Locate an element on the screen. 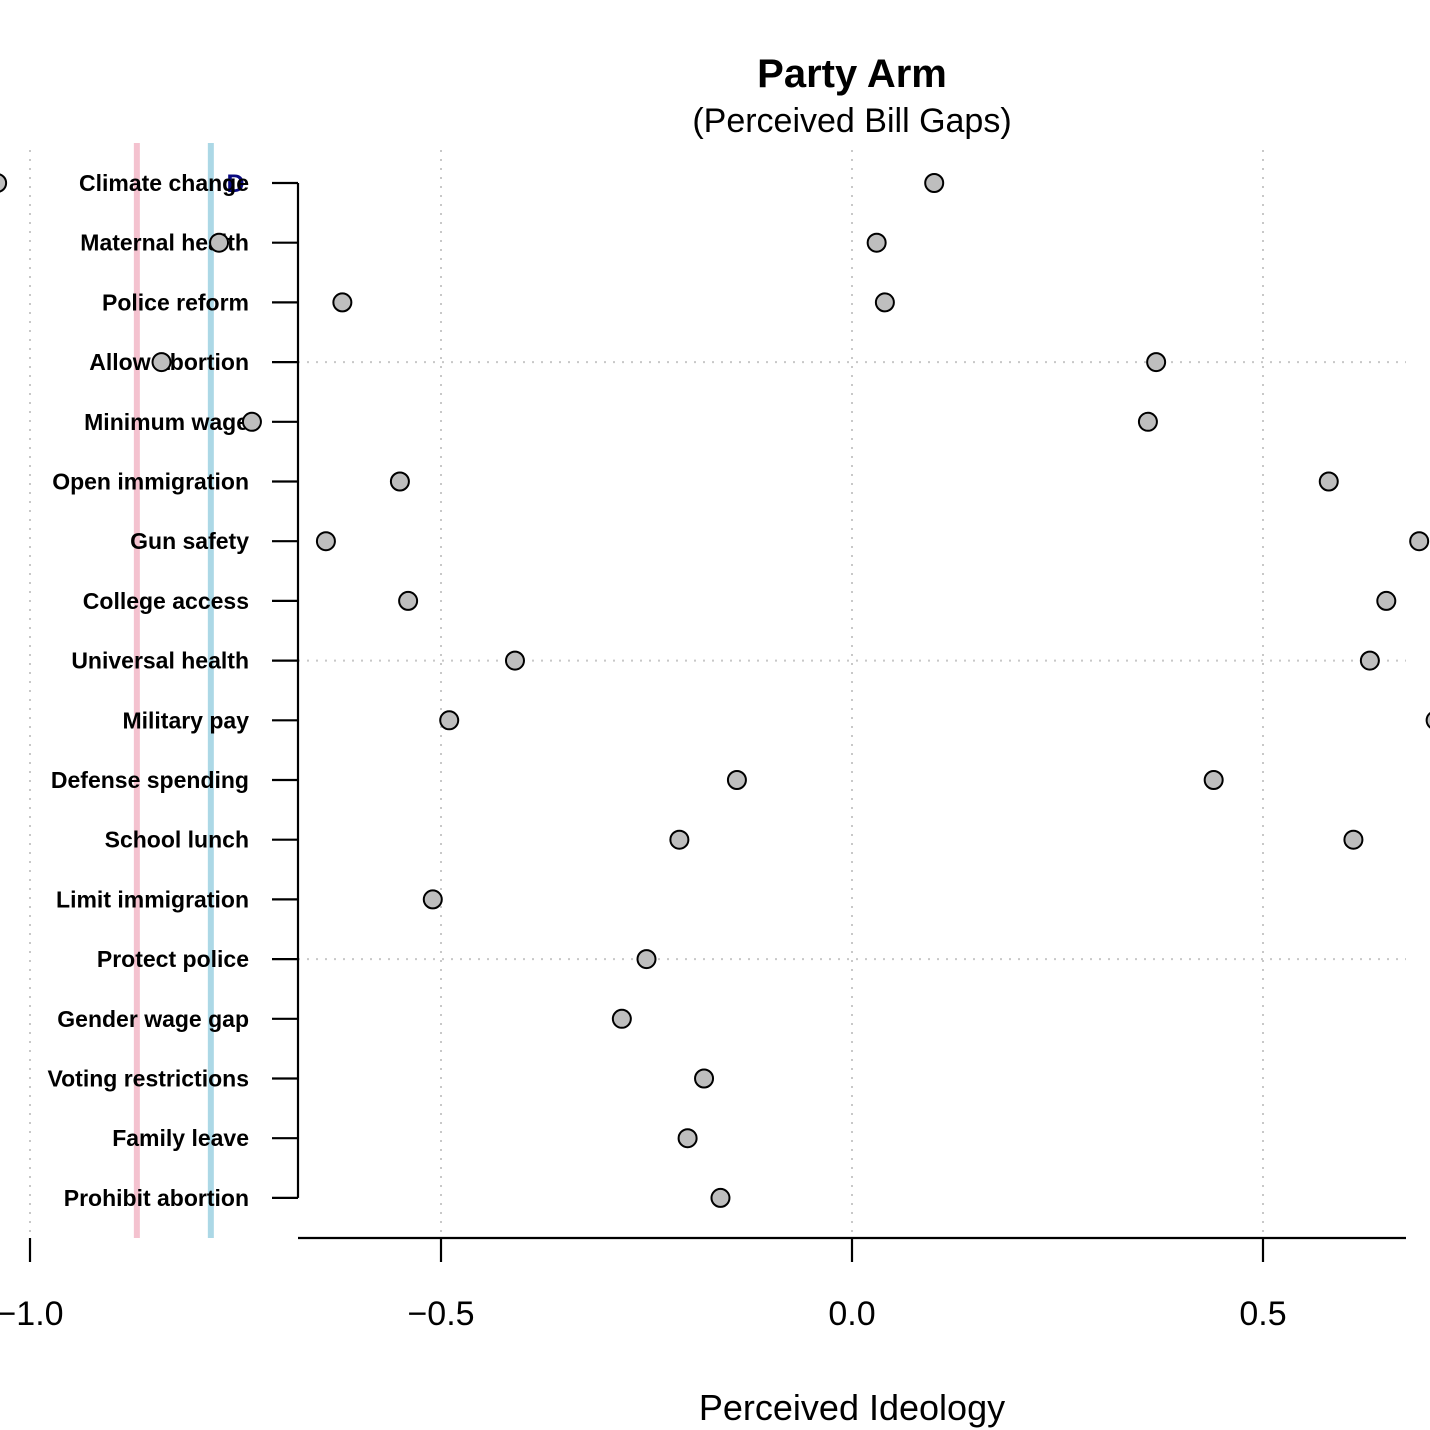 The width and height of the screenshot is (1430, 1430). x-axis-label: Perceived Ideology is located at coordinates (852, 1407).